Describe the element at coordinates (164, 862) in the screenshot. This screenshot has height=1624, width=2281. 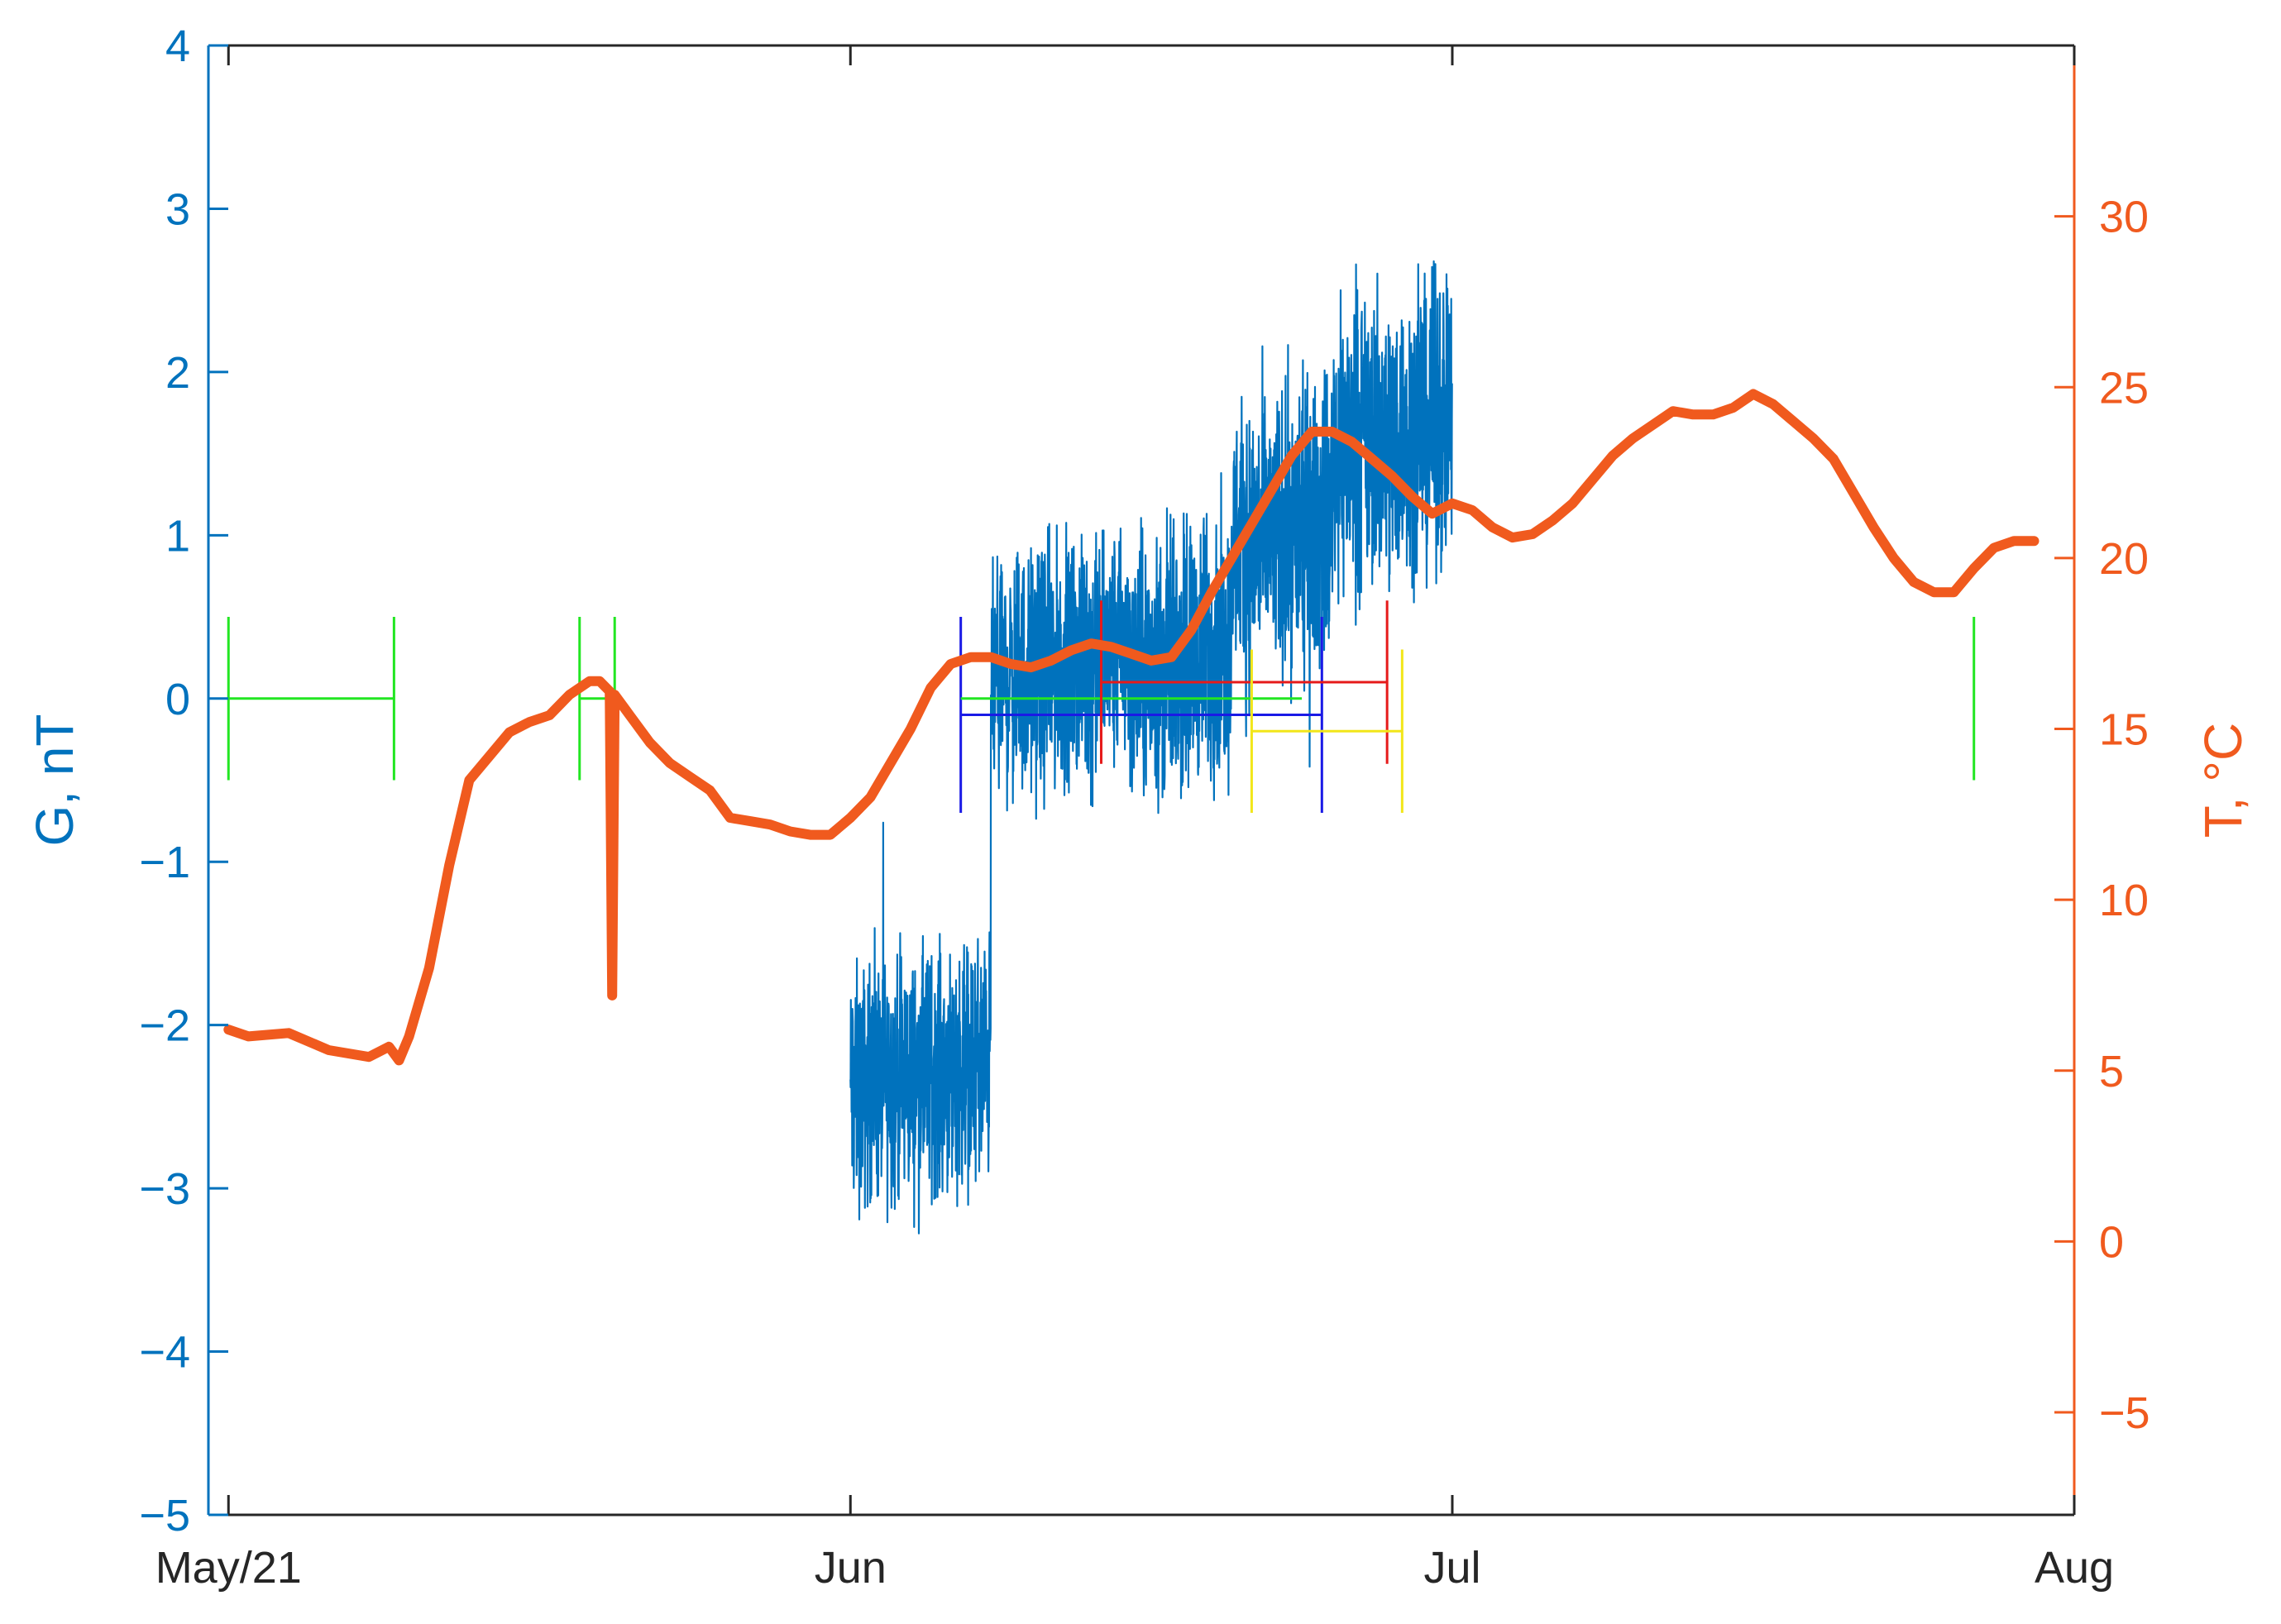
I see `y-left-tick-label: −1` at that location.